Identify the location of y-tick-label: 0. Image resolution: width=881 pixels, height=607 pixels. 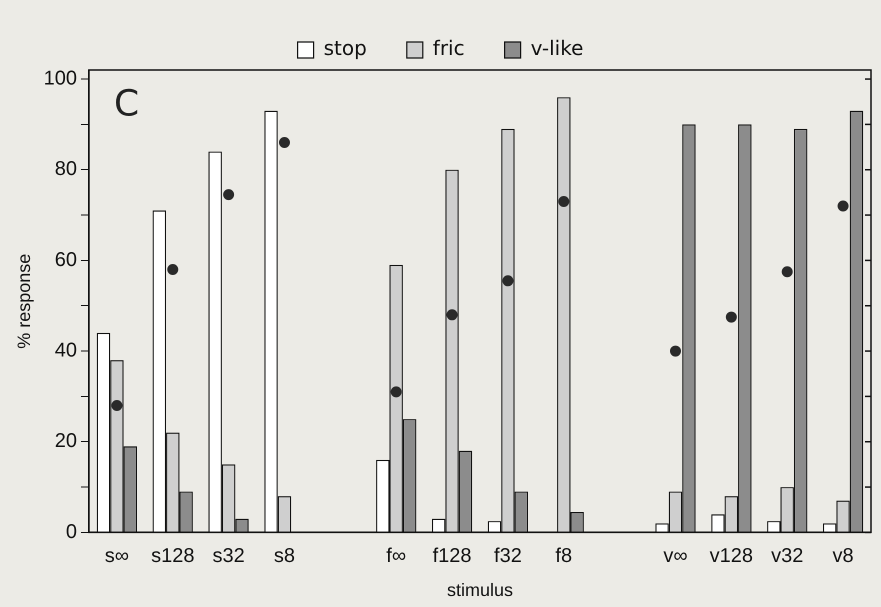
(71, 531).